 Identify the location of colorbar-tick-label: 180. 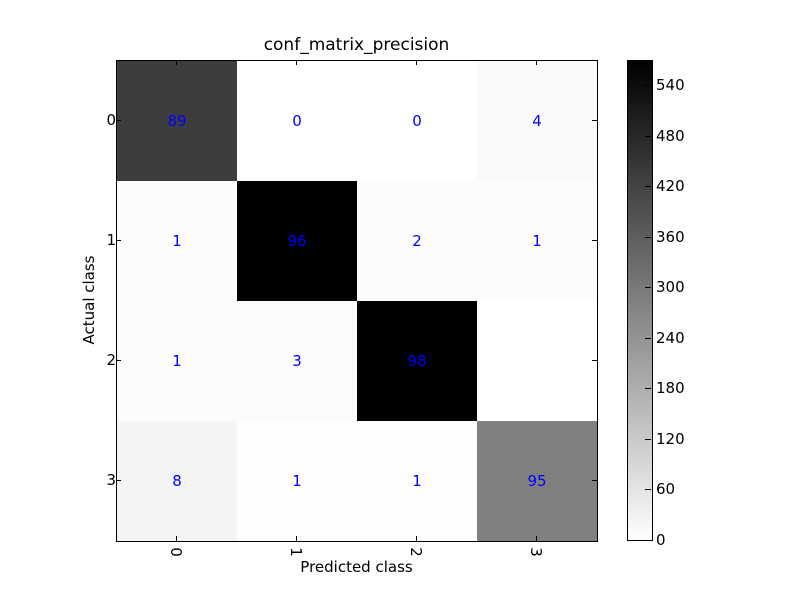
(670, 388).